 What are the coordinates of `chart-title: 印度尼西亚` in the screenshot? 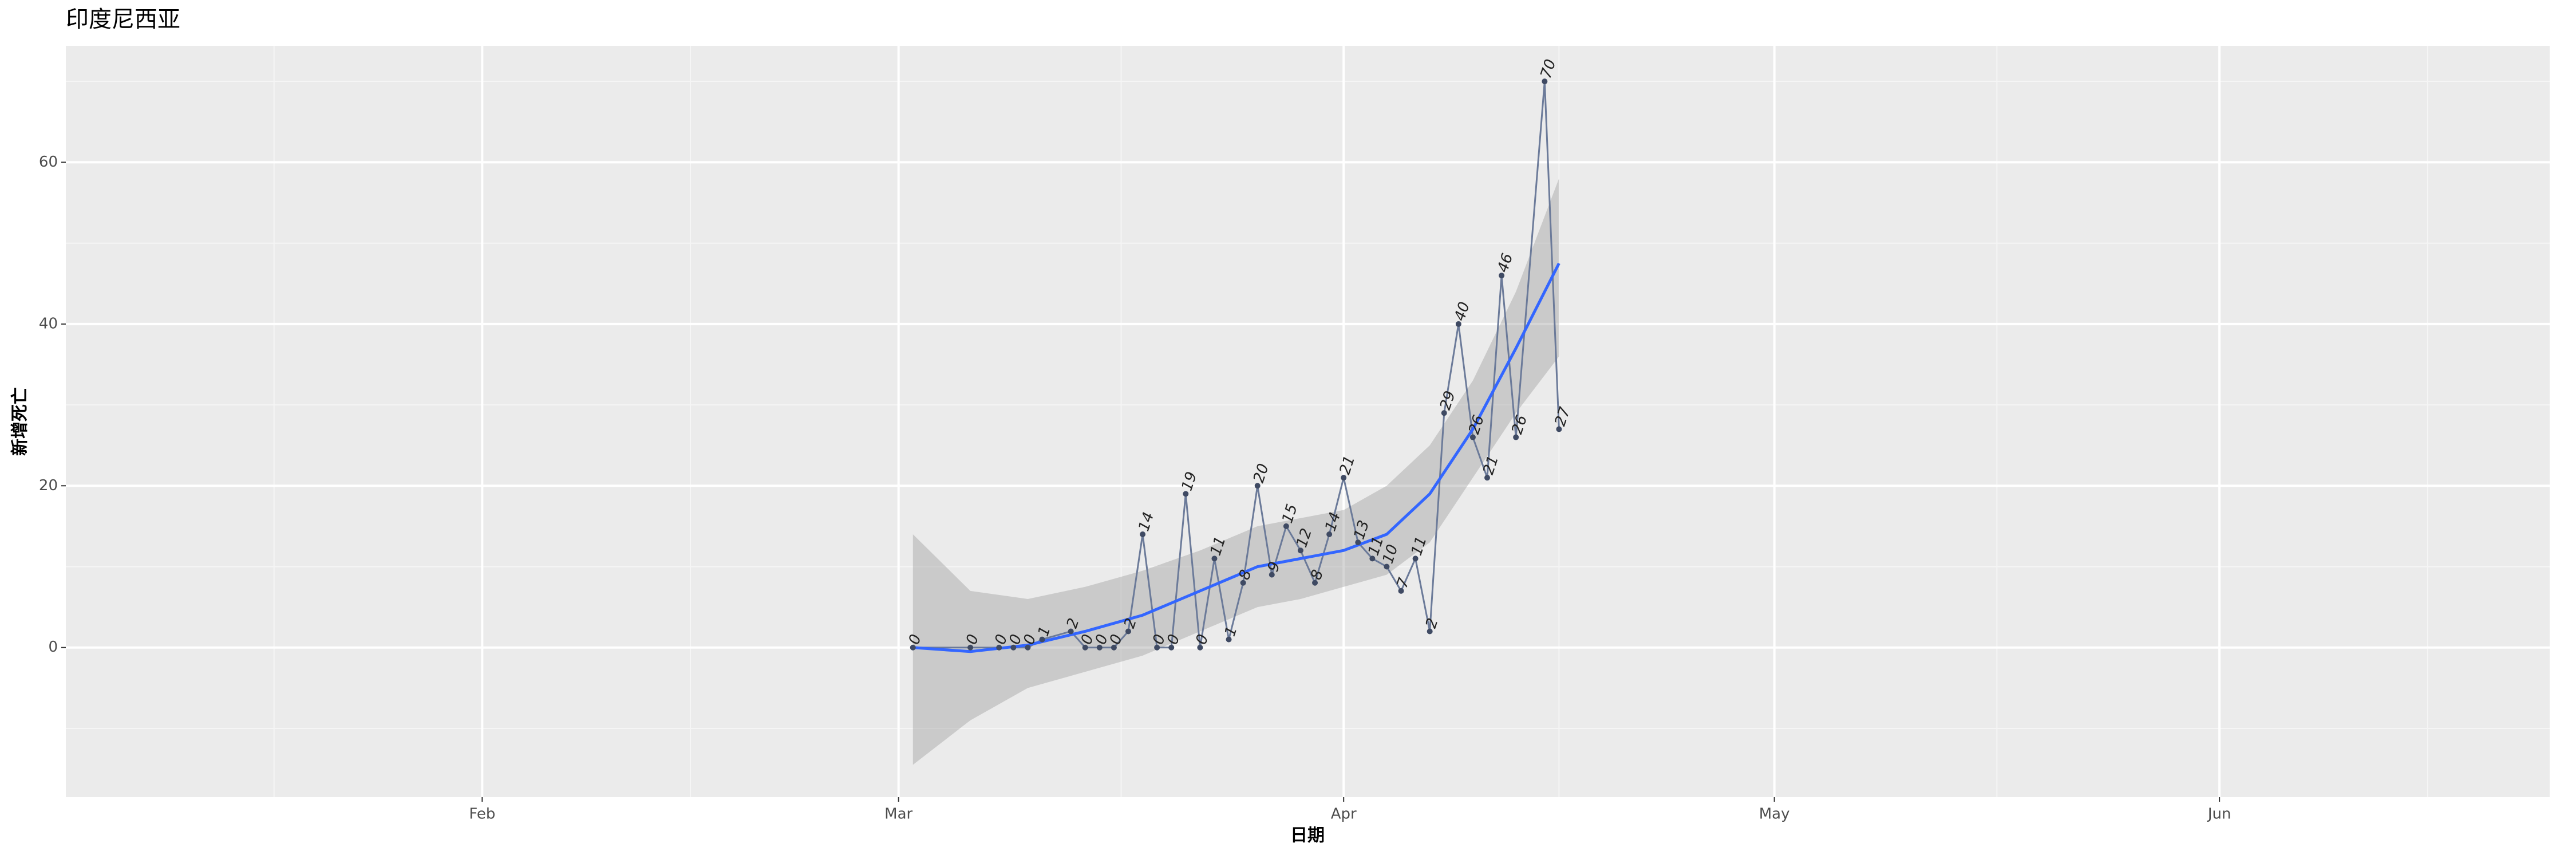 It's located at (123, 19).